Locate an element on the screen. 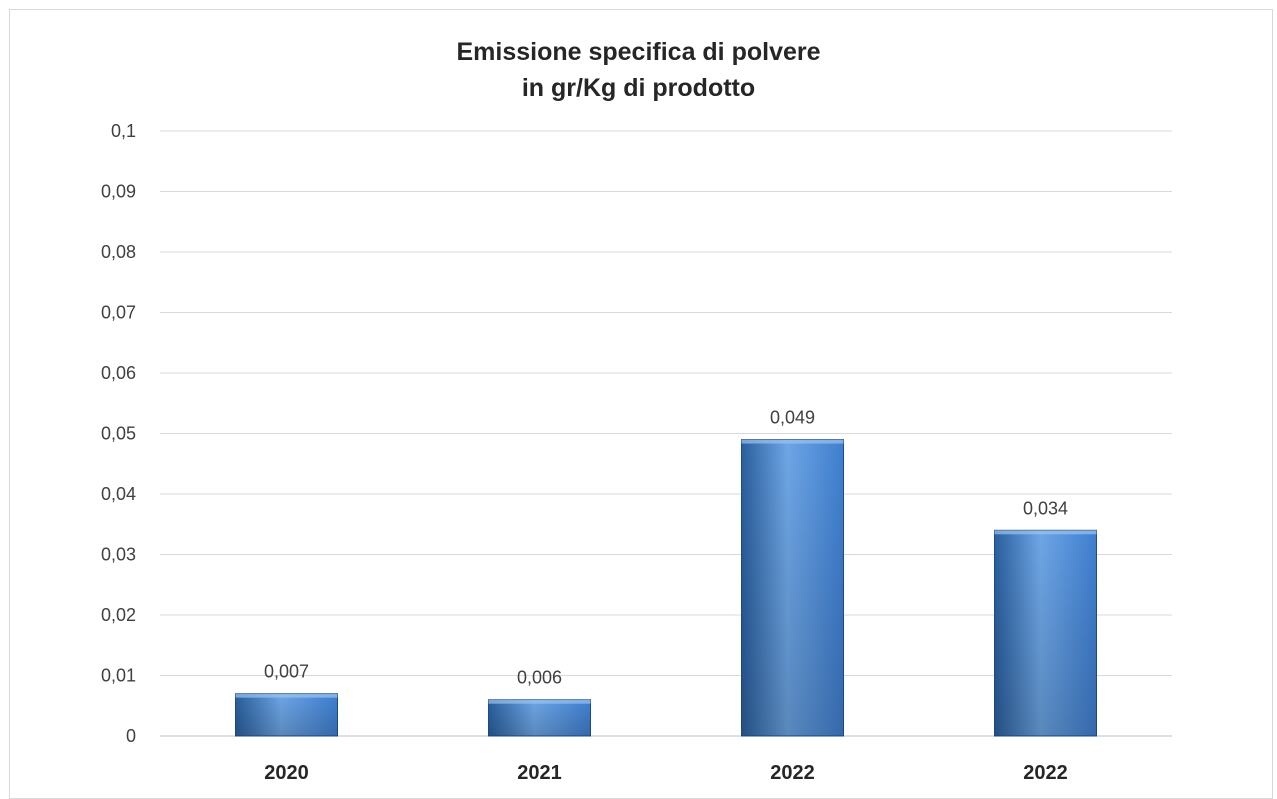  y-tick-label: 0,02 is located at coordinates (118, 615).